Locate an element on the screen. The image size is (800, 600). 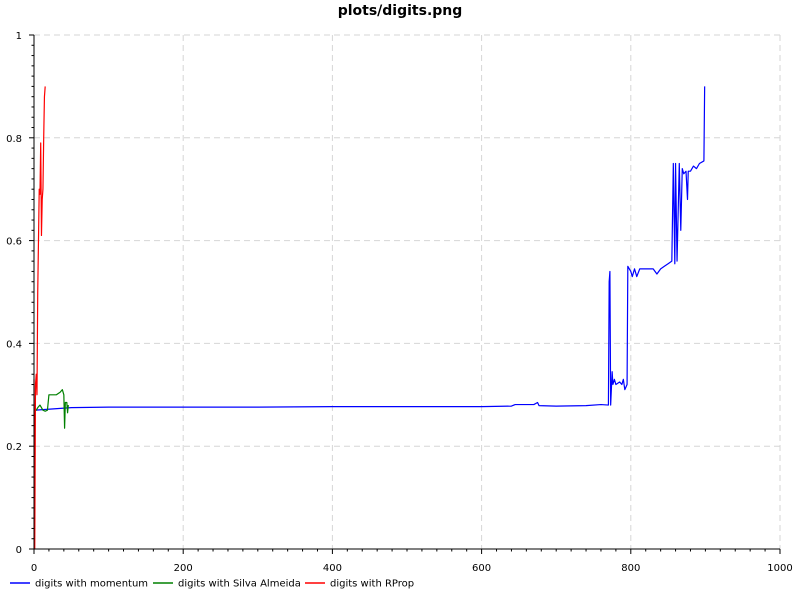
y-tick-label: 0.8 is located at coordinates (14, 139).